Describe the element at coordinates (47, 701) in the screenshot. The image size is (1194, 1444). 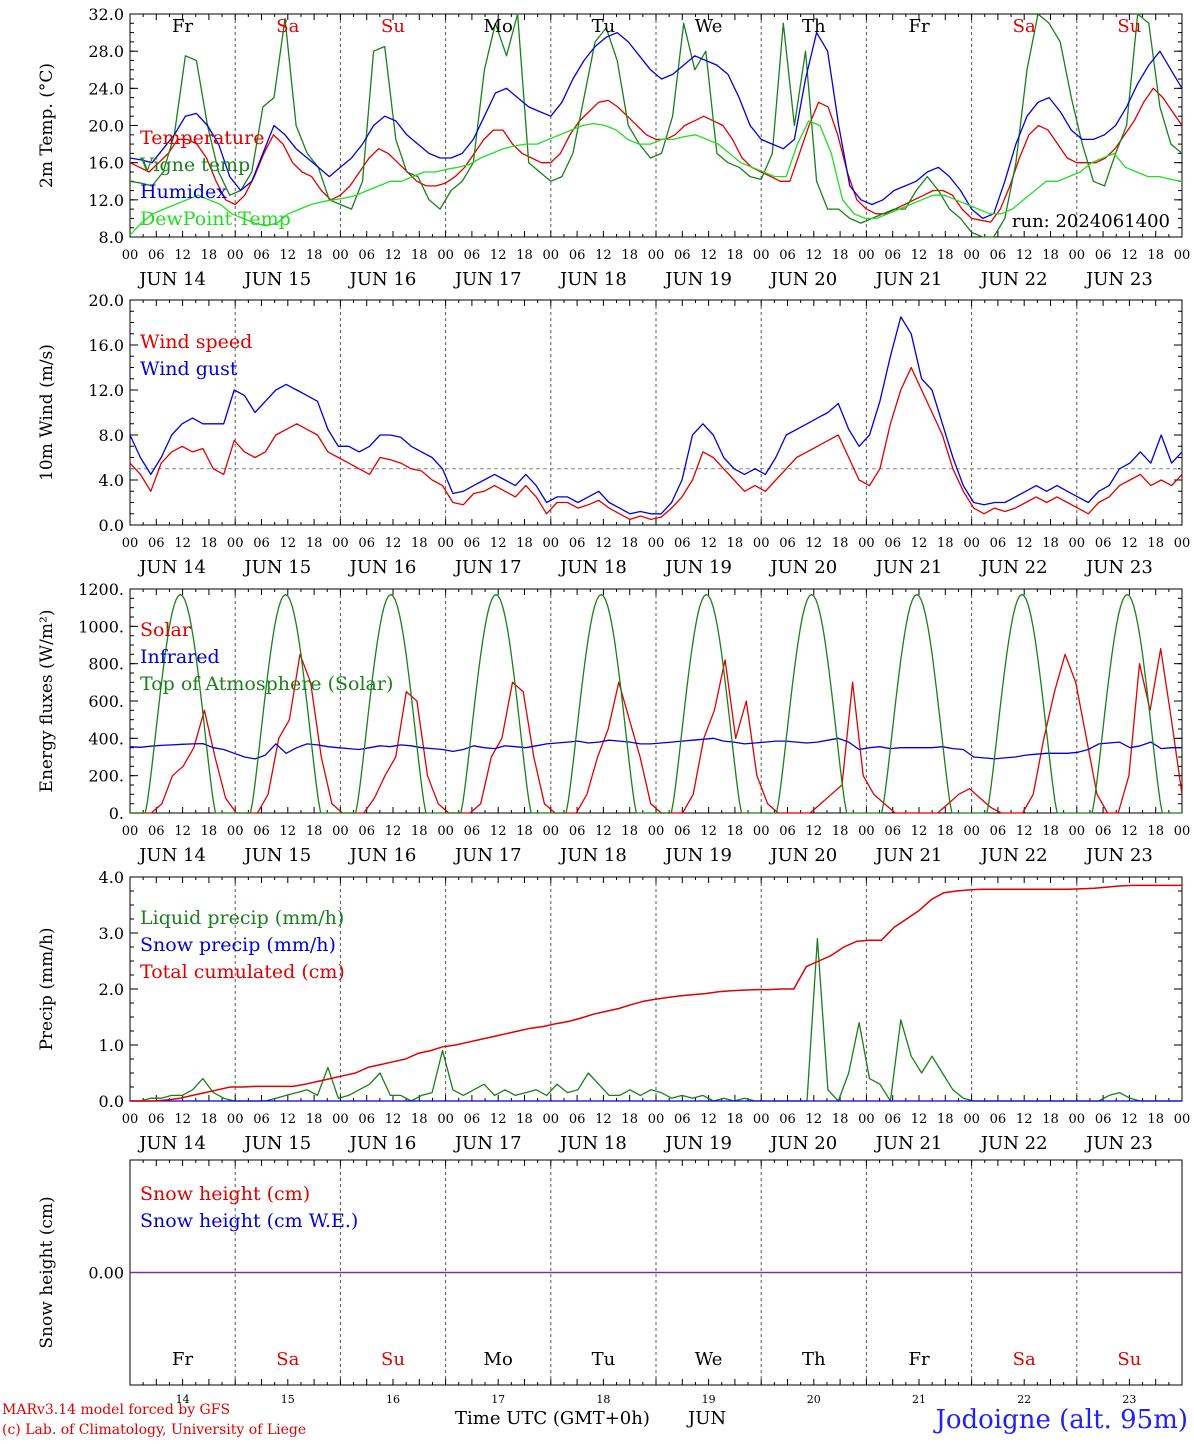
I see `y-axis-label: Energy fluxes (W/m²)` at that location.